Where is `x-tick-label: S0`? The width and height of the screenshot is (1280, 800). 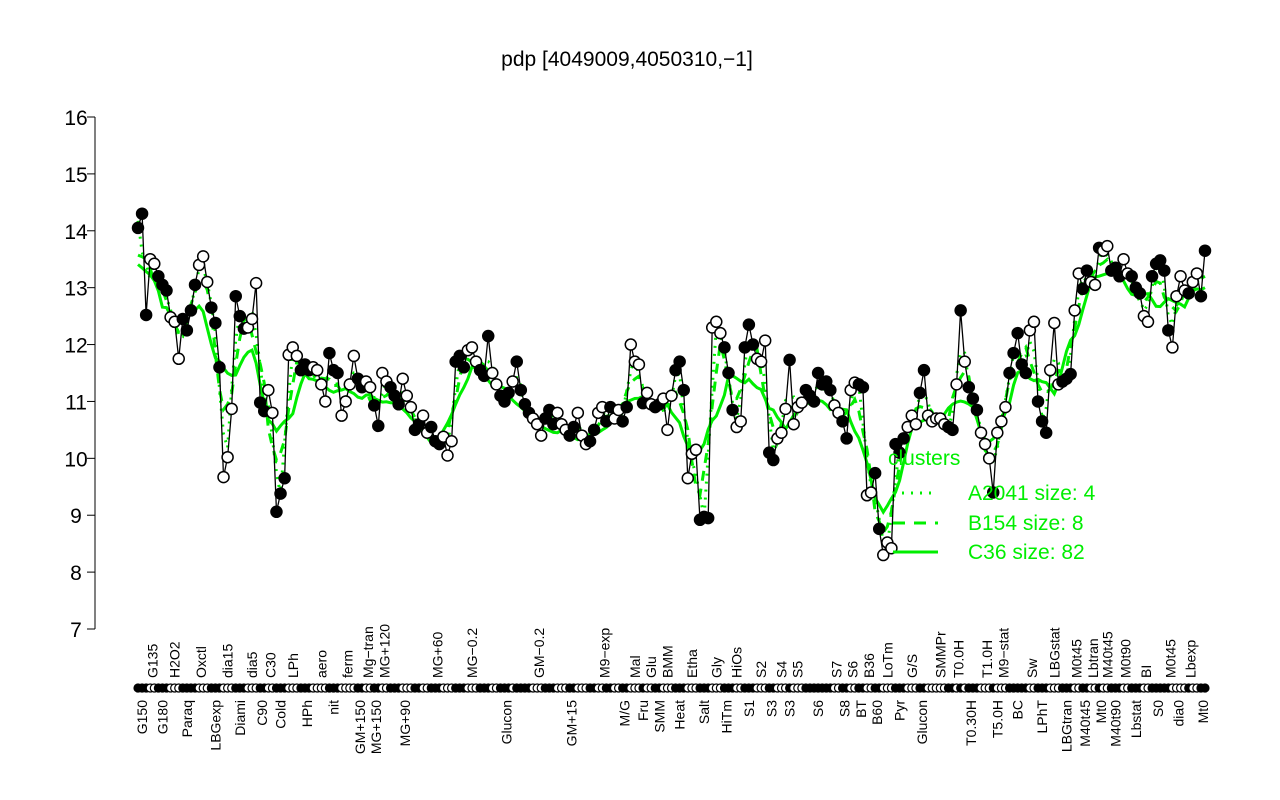 x-tick-label: S0 is located at coordinates (1158, 708).